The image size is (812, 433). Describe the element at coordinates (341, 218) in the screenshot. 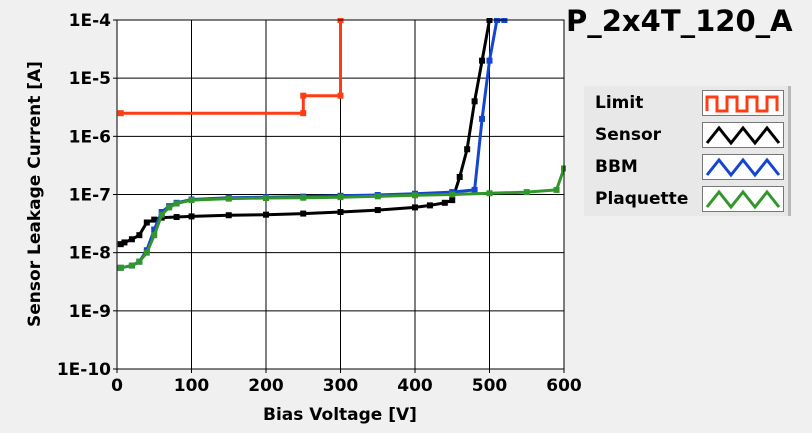

I see `series-plaquette` at that location.